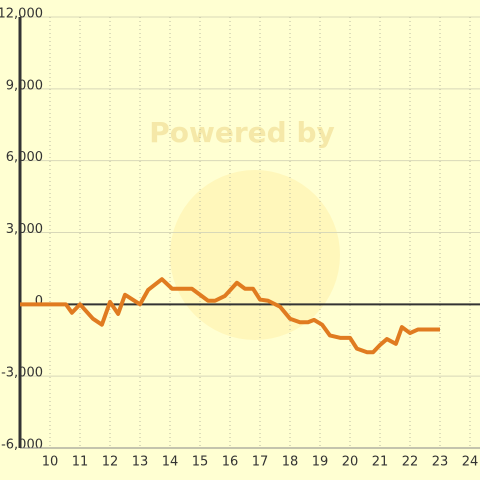  I want to click on x-tick-label: 12, so click(110, 462).